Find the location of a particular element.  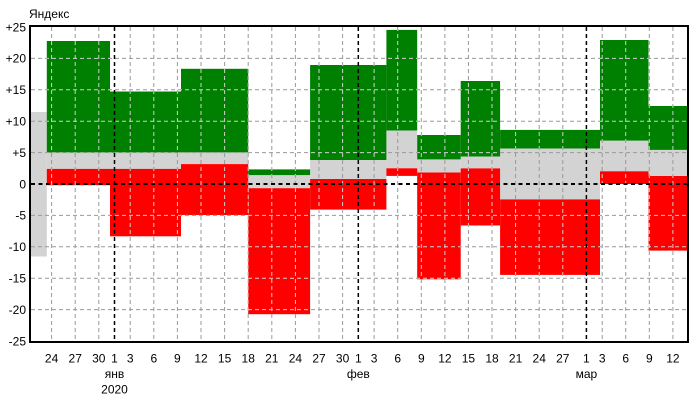

svg-text: -20 is located at coordinates (18, 310).